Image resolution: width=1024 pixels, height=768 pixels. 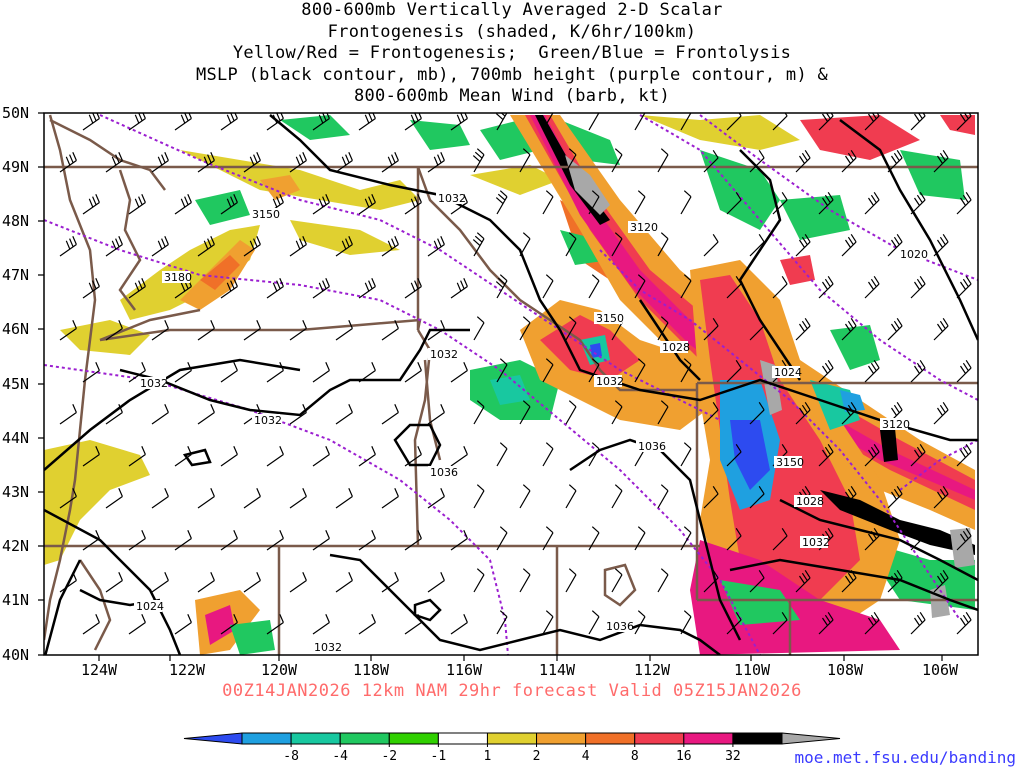 I want to click on height-label: 3120, so click(x=896, y=424).